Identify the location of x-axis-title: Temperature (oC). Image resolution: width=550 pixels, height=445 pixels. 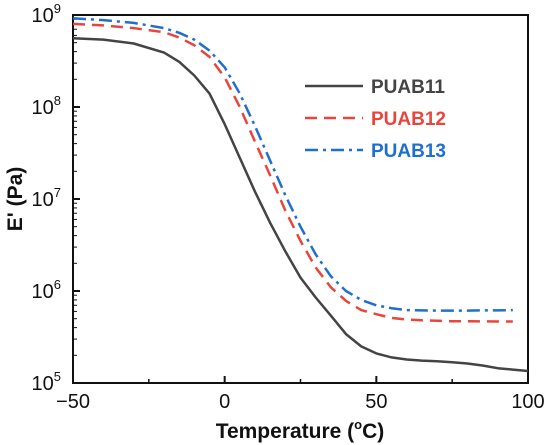
(300, 430).